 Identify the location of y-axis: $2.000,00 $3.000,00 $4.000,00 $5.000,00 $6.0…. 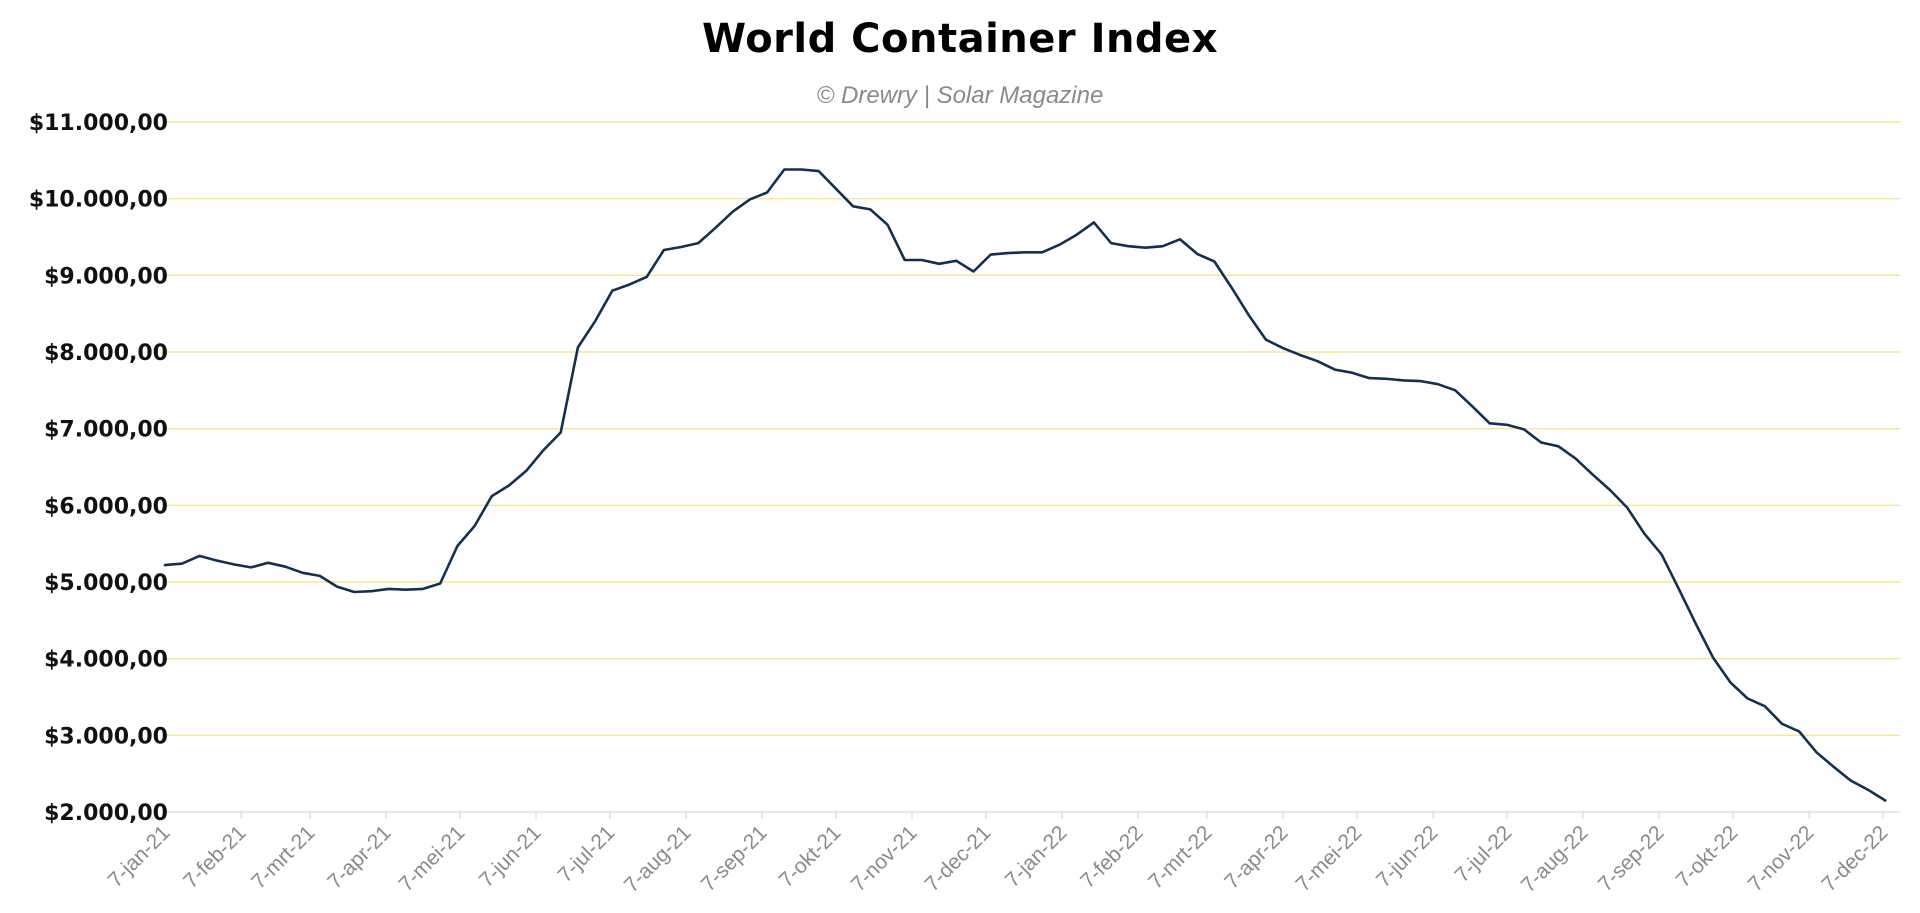
(98, 468).